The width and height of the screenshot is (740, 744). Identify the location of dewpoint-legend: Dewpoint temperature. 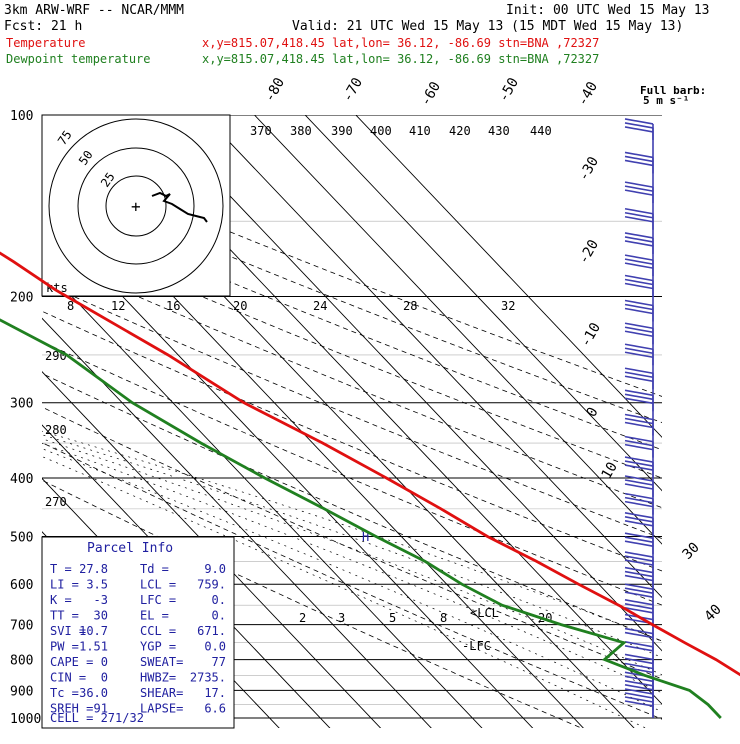
(78, 59).